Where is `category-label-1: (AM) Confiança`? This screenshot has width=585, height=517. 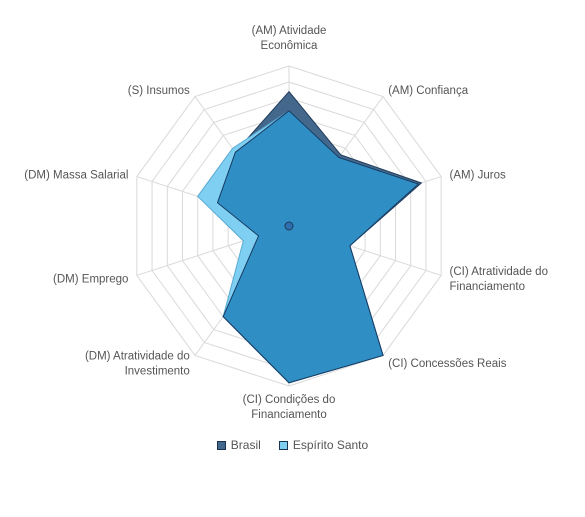 category-label-1: (AM) Confiança is located at coordinates (428, 91).